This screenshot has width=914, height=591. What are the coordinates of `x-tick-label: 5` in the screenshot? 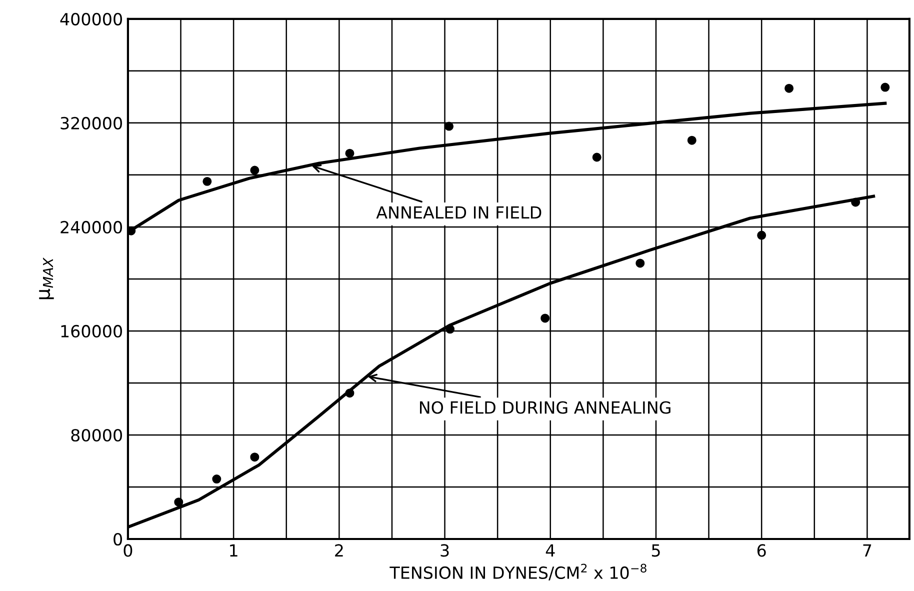 It's located at (656, 550).